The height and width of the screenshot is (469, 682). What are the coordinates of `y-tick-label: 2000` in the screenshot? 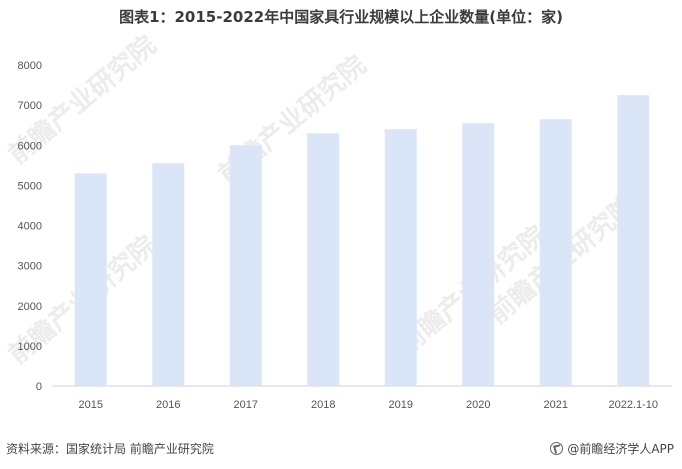 It's located at (30, 307).